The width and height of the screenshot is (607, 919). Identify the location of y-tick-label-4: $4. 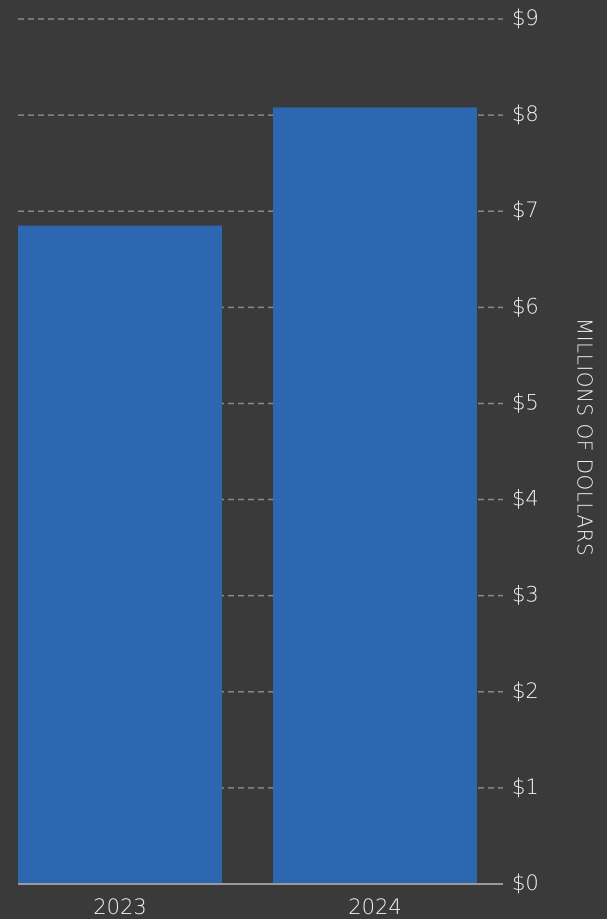
(525, 499).